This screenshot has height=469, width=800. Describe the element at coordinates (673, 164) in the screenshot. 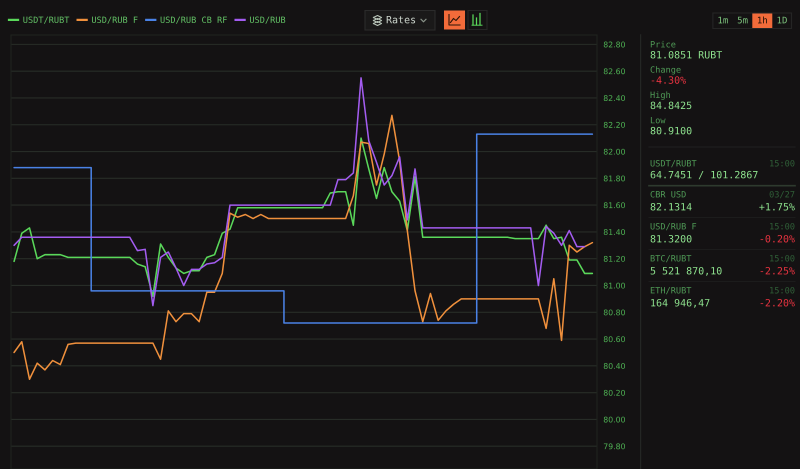

I see `text: USDT/RUBT` at that location.